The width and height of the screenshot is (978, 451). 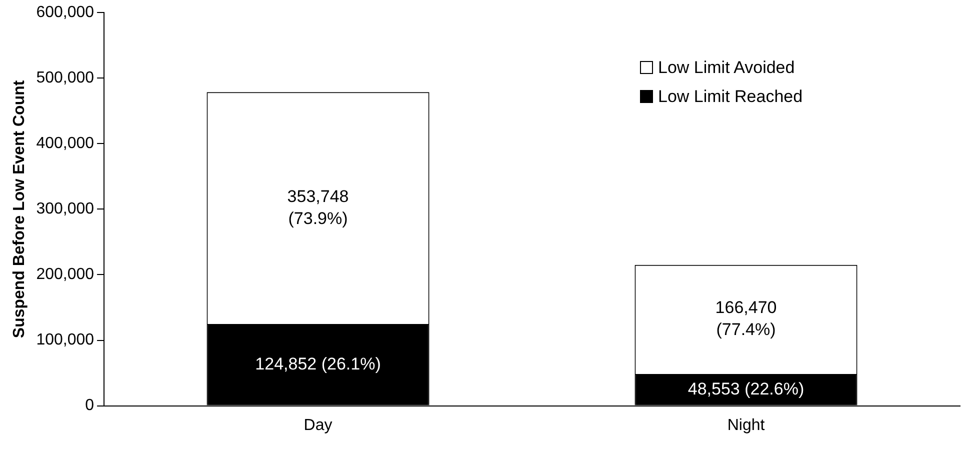 I want to click on data-label: 166,470 (77.4%), so click(x=746, y=319).